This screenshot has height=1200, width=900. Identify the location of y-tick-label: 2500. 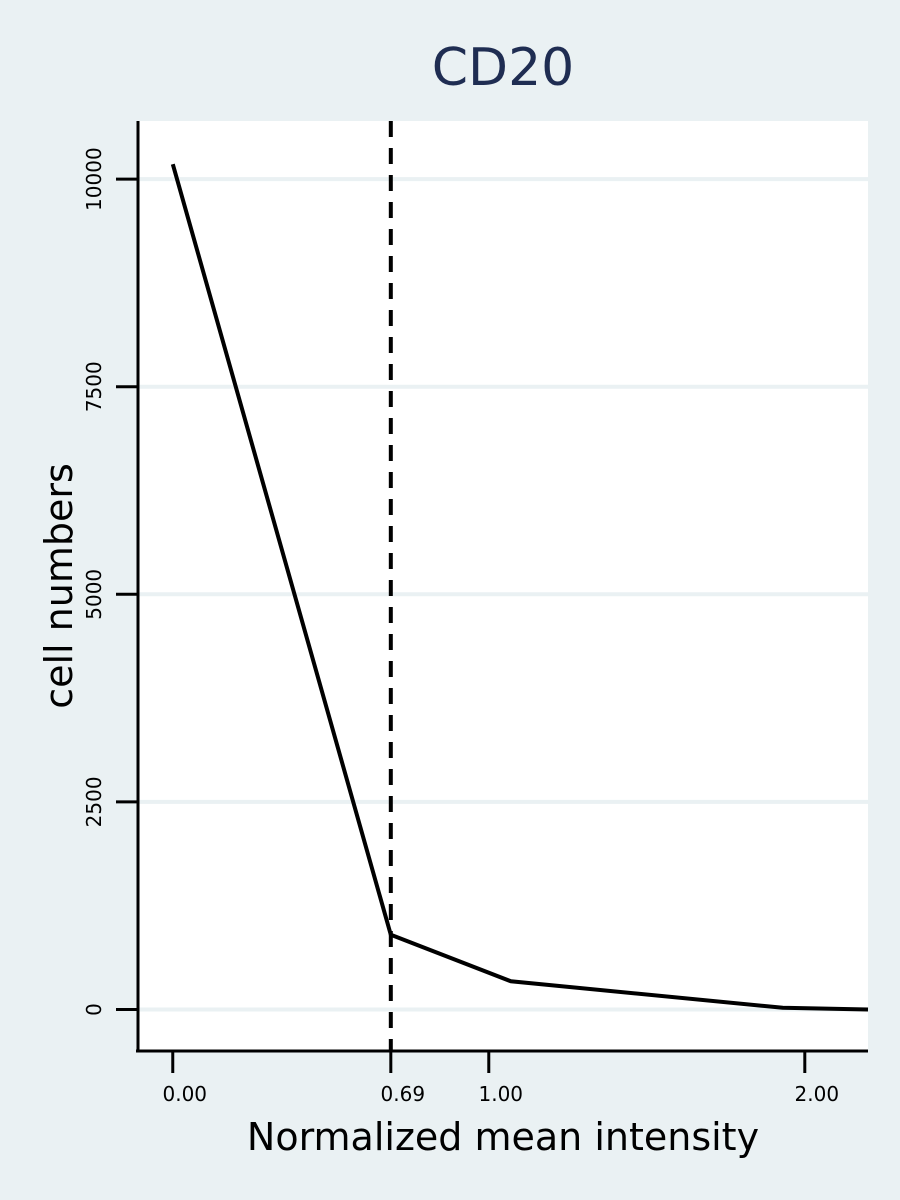
(94, 801).